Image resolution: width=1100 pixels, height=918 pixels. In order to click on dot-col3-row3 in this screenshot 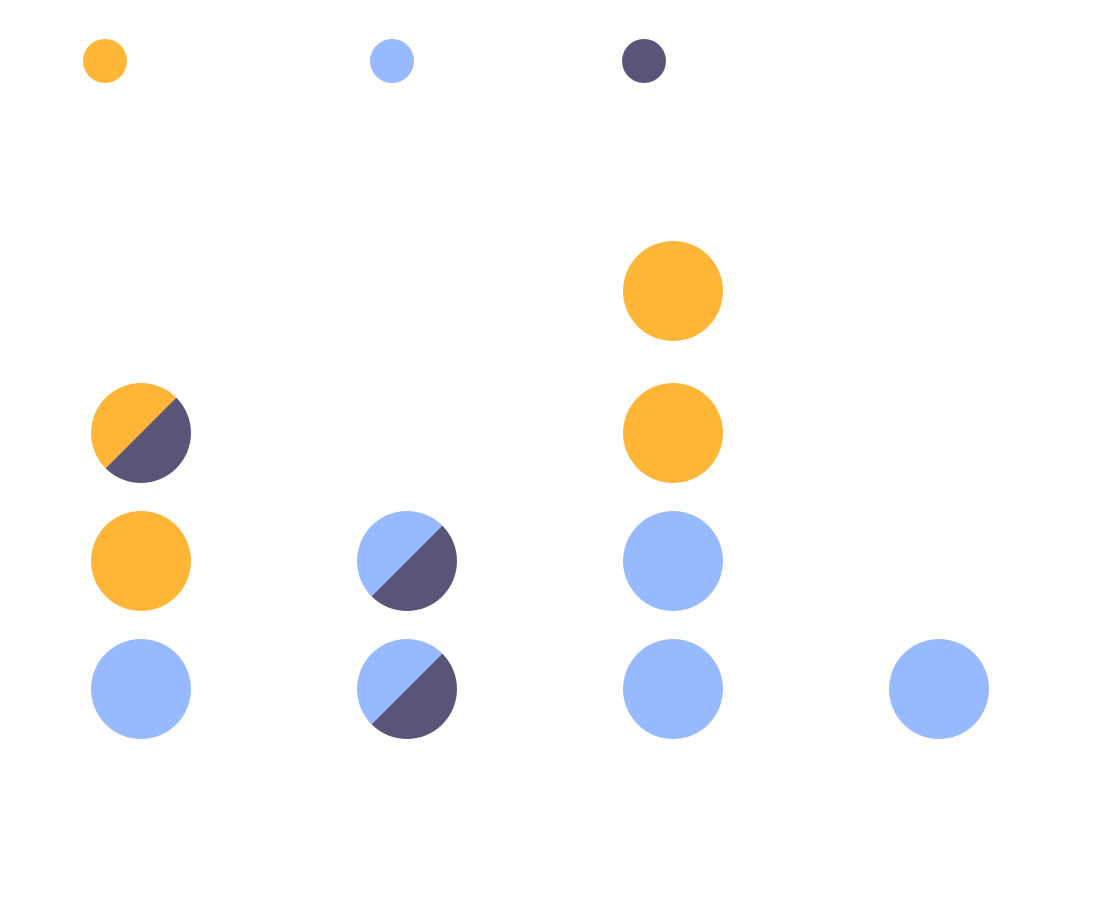, I will do `click(673, 433)`.